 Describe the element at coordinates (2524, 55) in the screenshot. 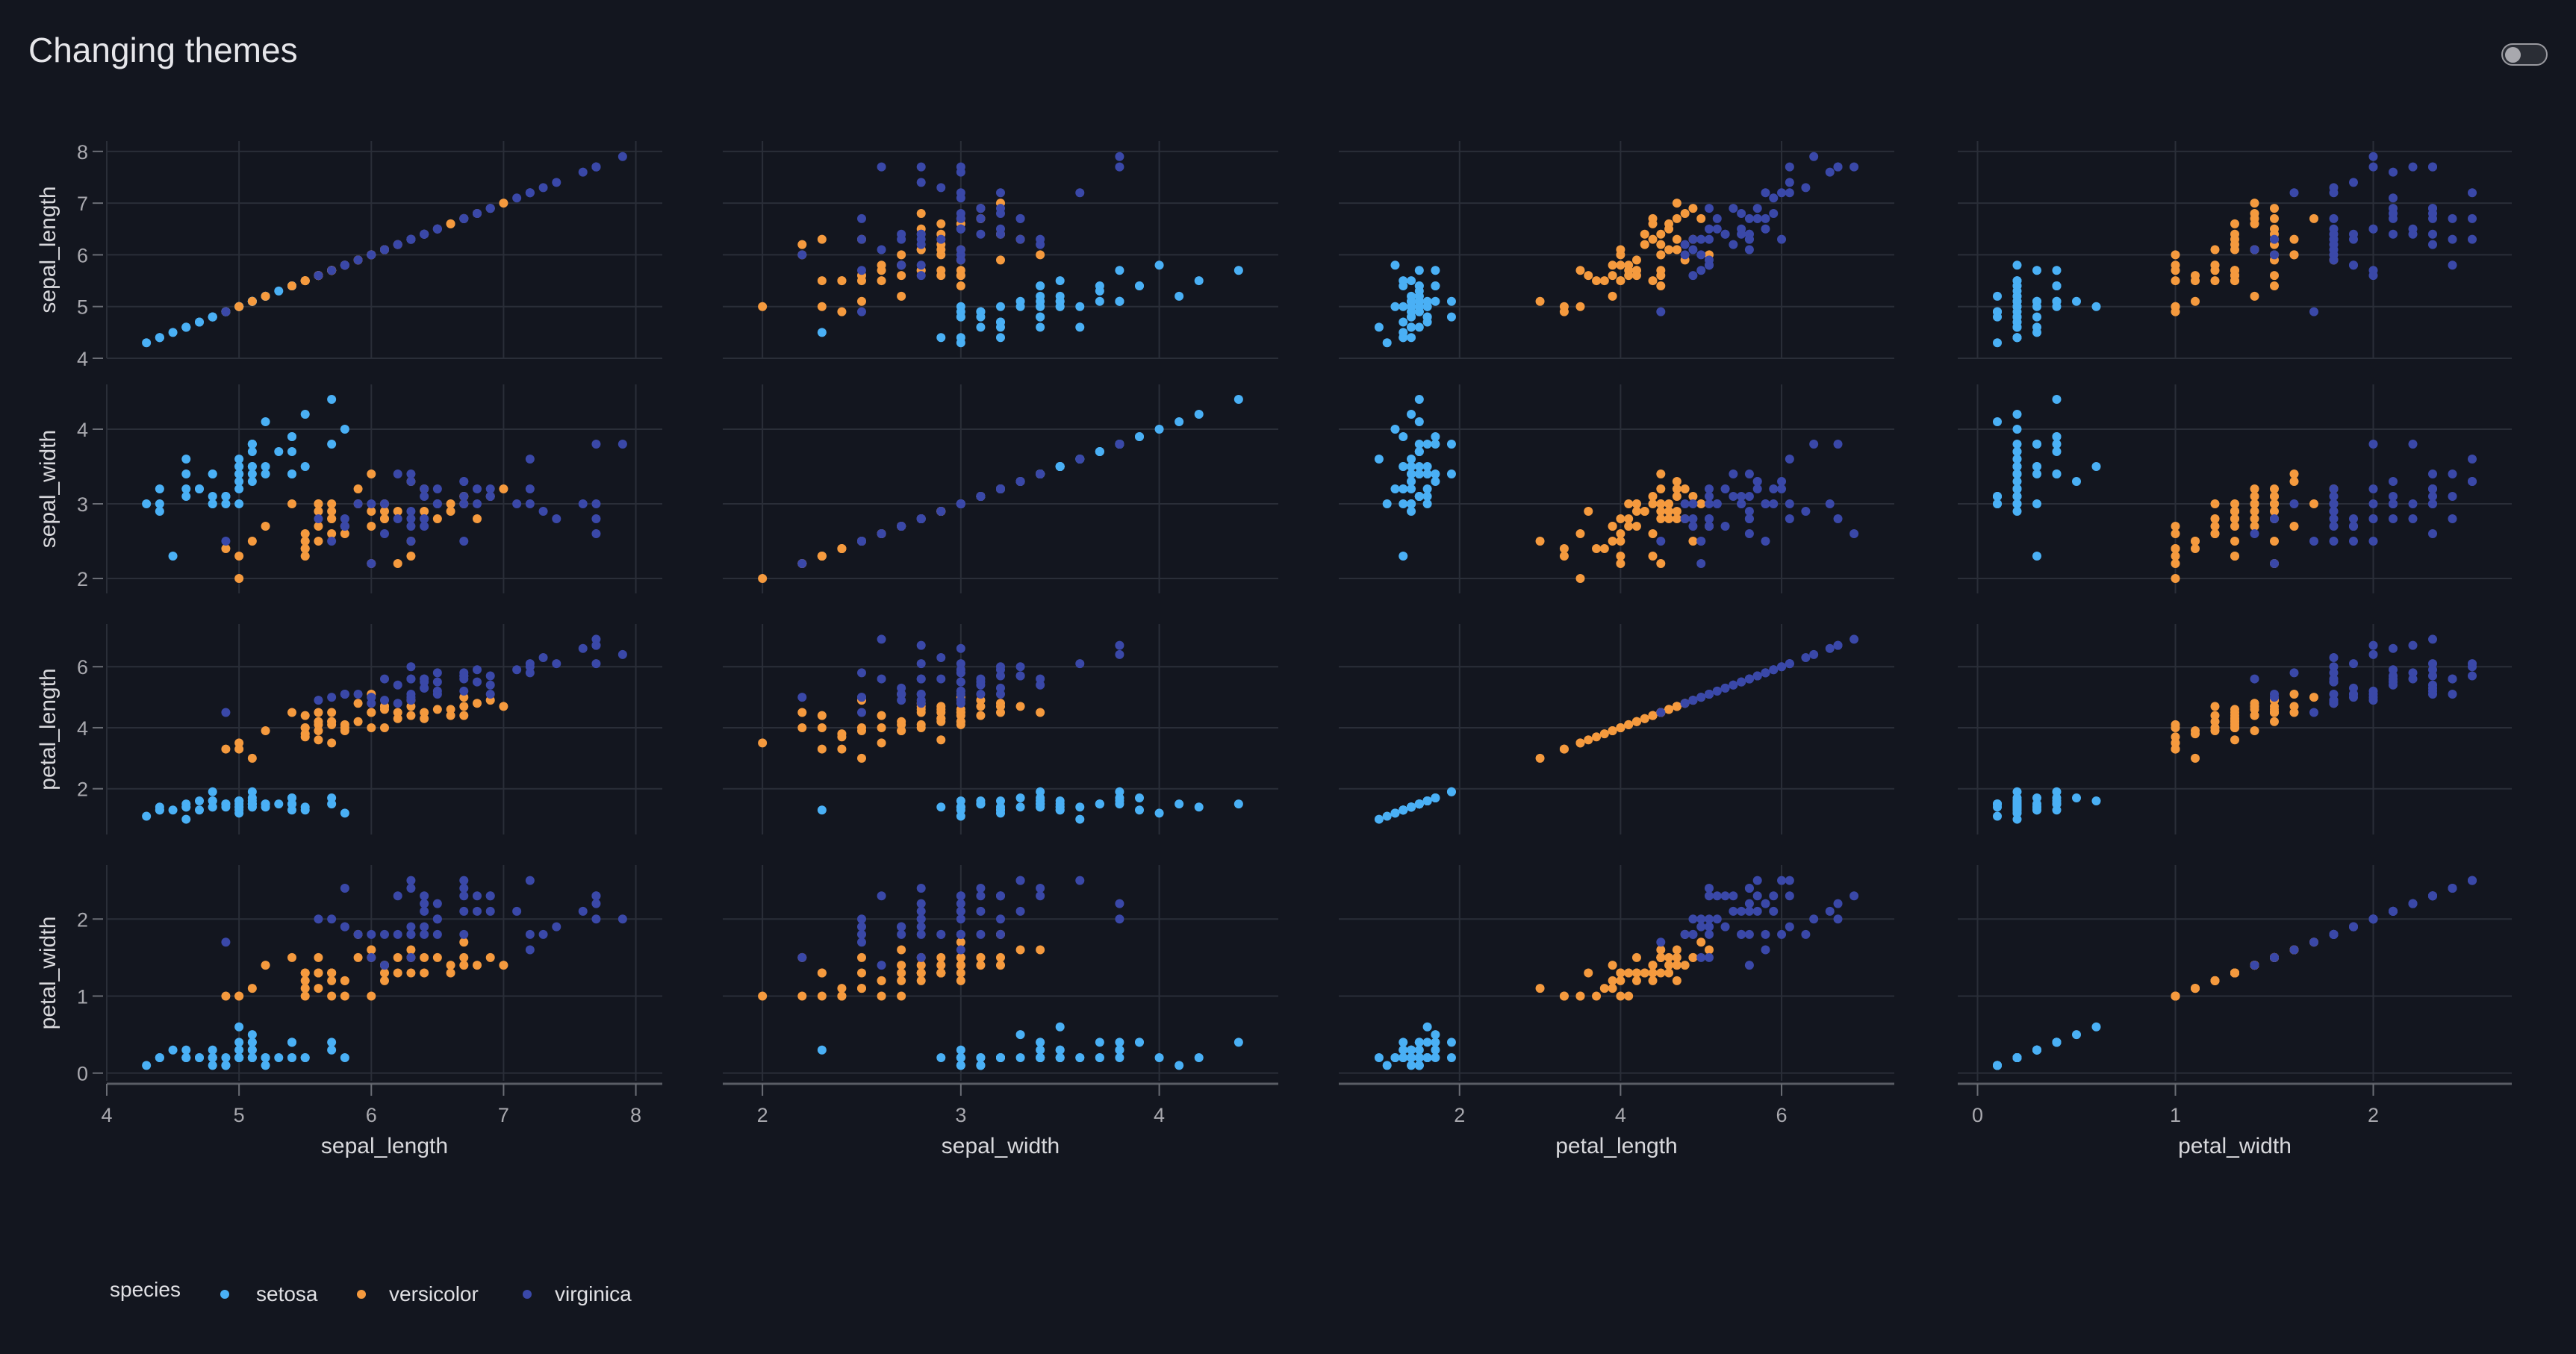

I see `theme-toggle` at that location.